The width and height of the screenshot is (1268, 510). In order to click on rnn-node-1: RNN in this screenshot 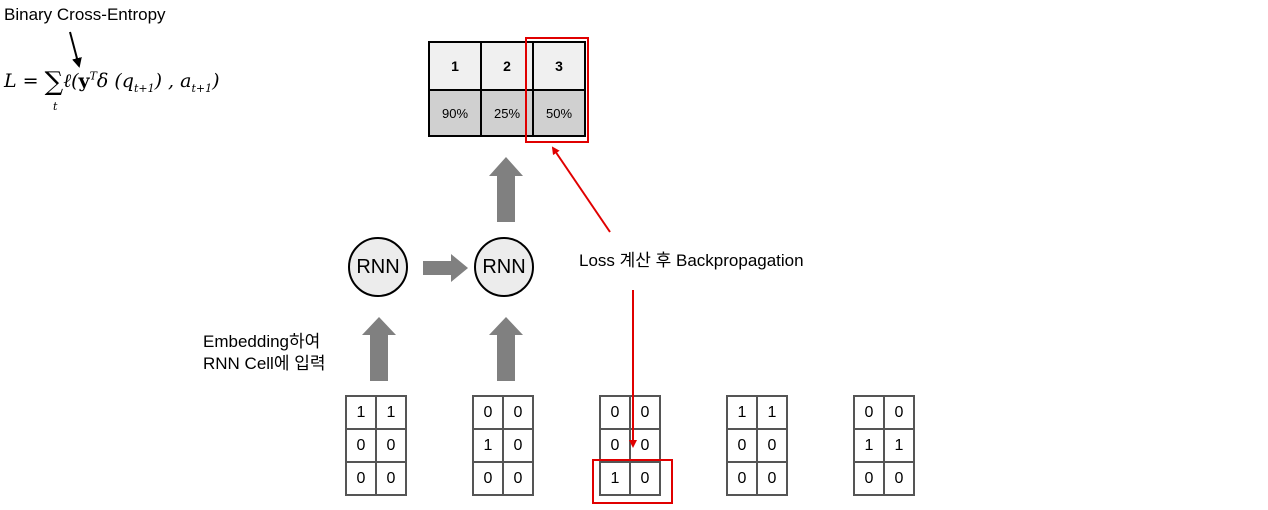, I will do `click(378, 267)`.